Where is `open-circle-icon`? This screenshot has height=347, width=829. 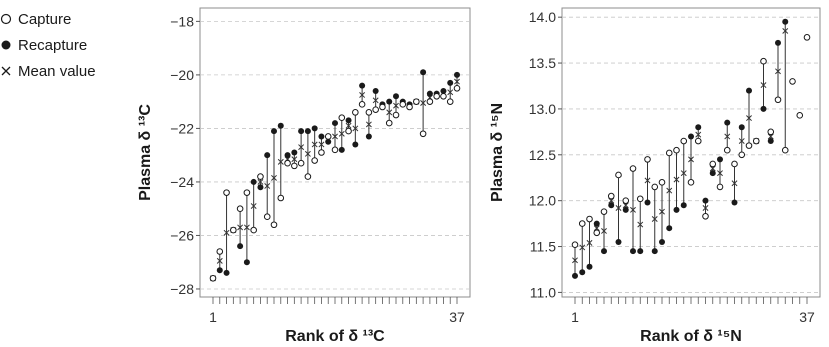 open-circle-icon is located at coordinates (6, 19).